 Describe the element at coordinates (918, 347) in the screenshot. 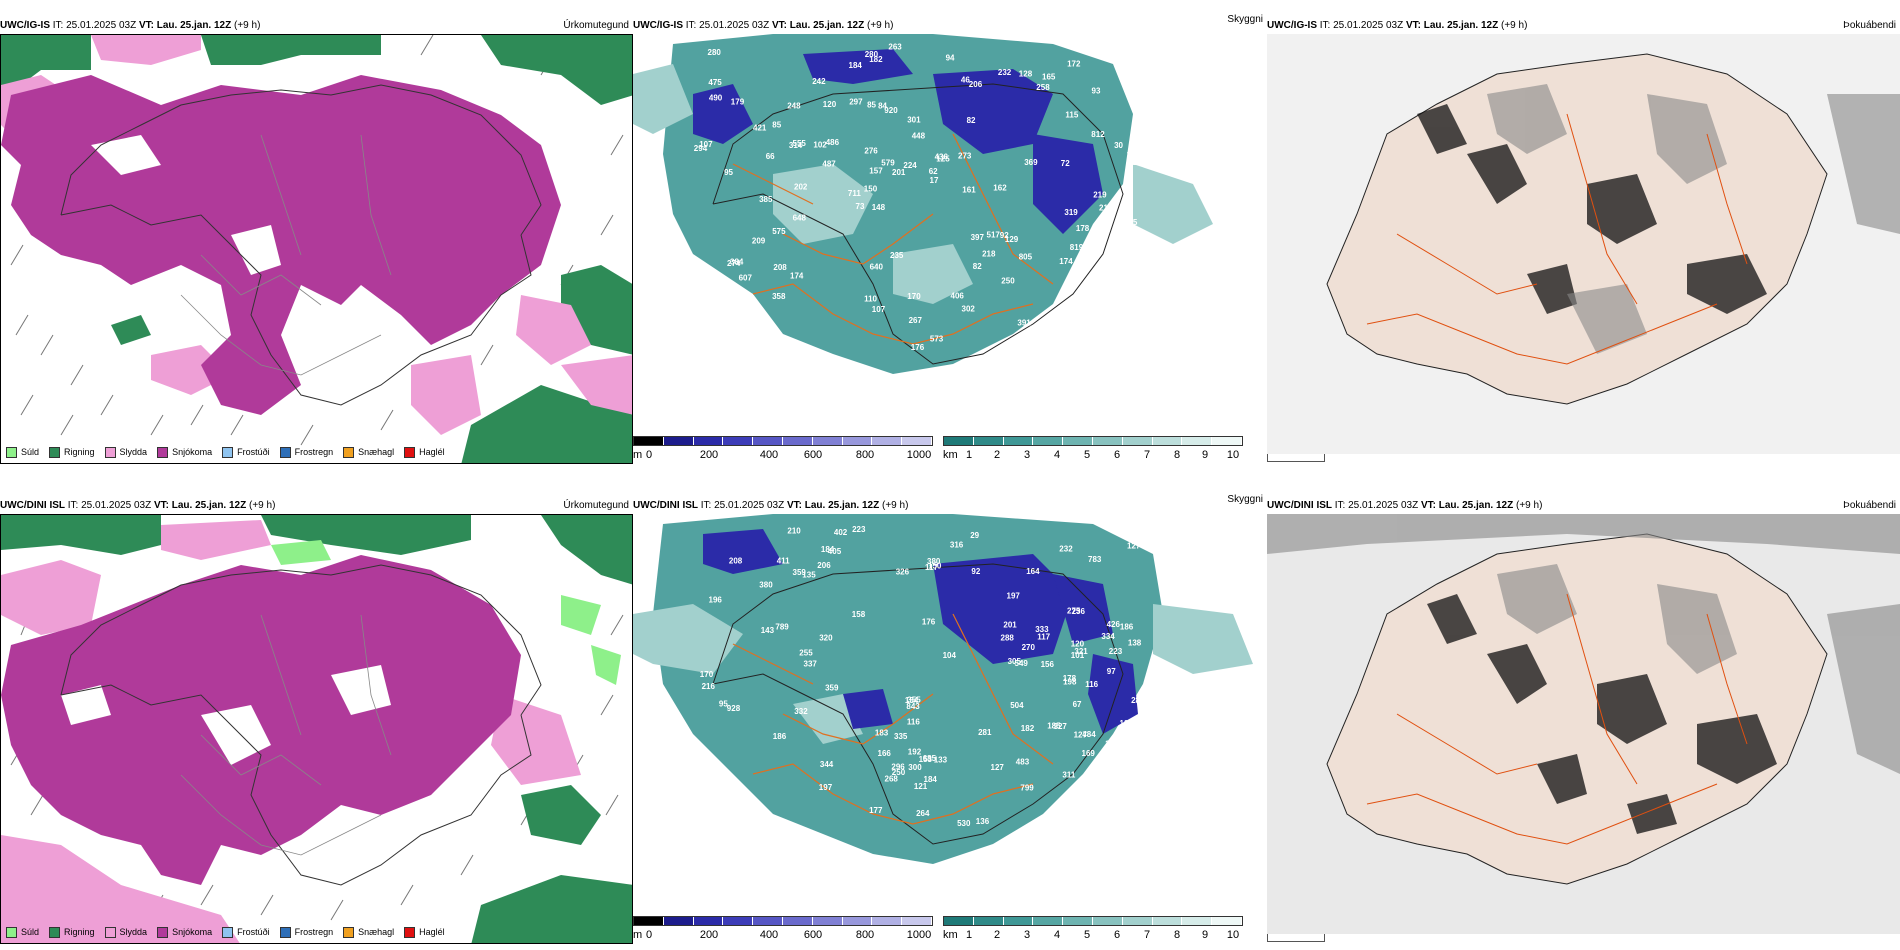

I see `ceiling-label: 176` at that location.